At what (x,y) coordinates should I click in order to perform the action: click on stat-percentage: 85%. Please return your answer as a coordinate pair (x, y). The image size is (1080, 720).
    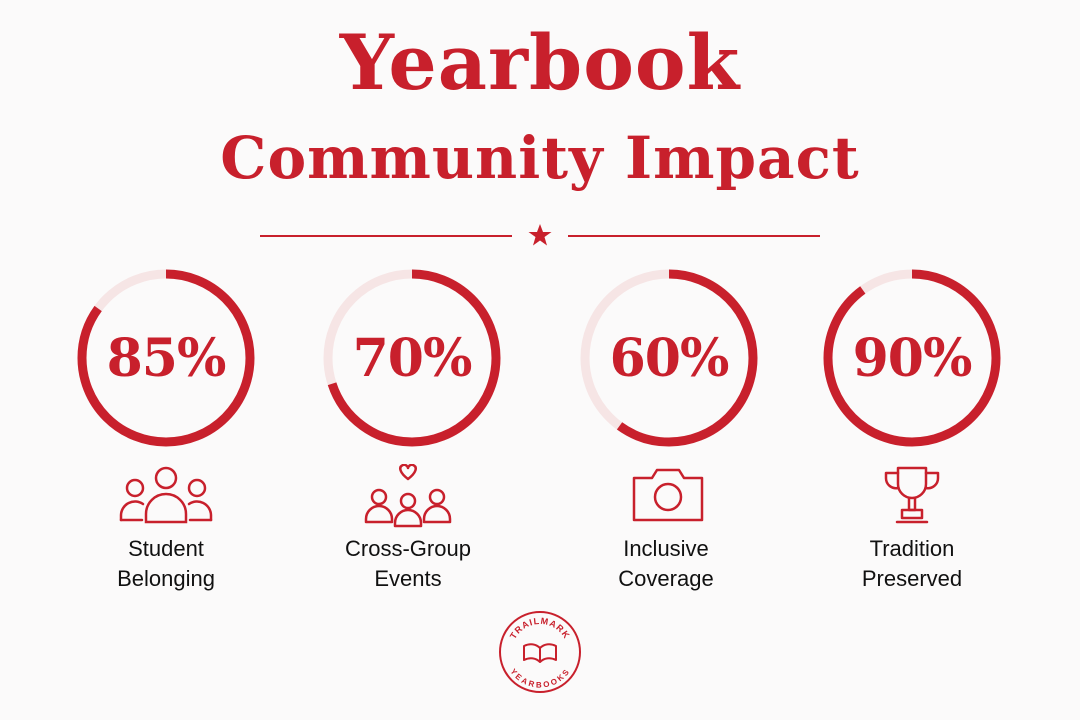
    Looking at the image, I should click on (166, 358).